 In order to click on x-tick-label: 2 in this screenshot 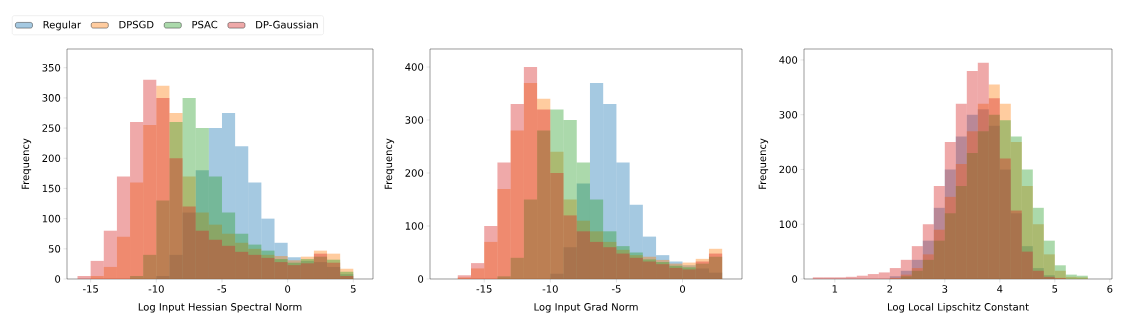, I will do `click(889, 289)`.